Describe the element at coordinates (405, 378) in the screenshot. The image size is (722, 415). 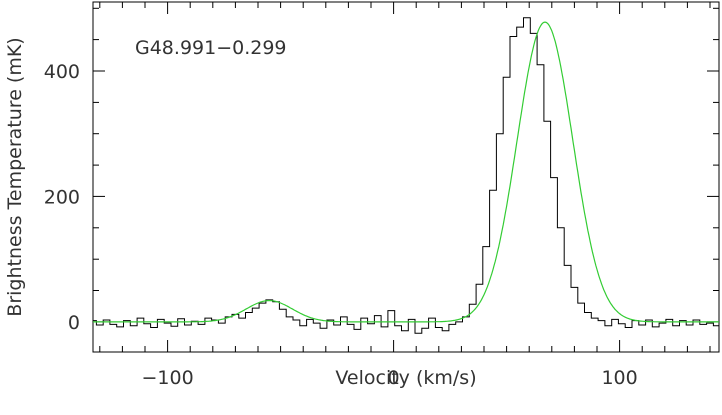
I see `x-axis-label: Velocity (km/s)` at that location.